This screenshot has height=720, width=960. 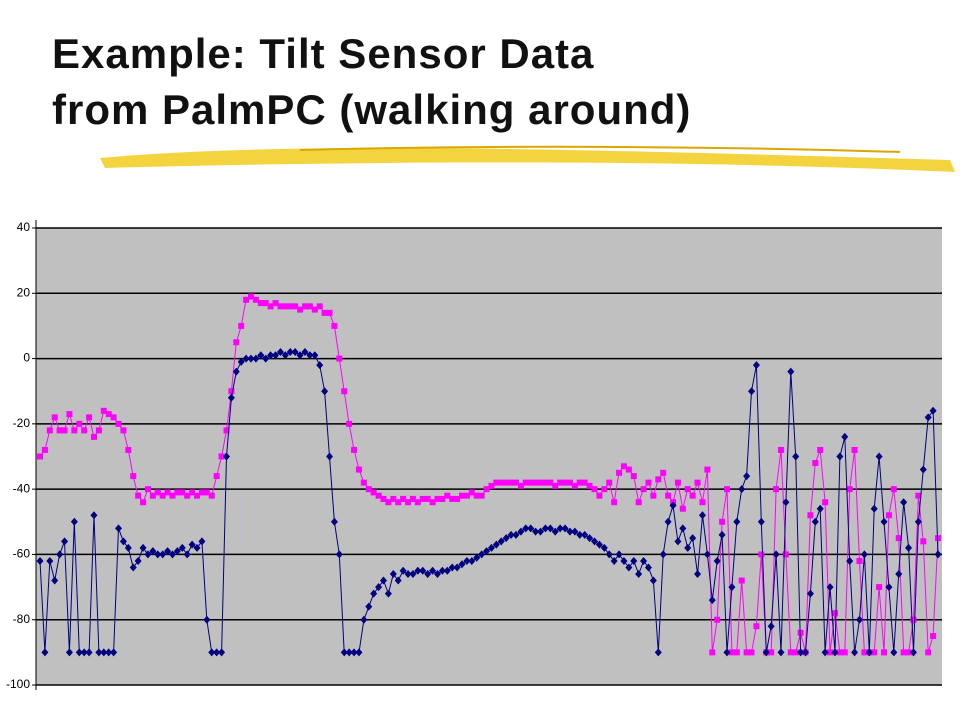 I want to click on y-tick-label: 0, so click(x=26, y=358).